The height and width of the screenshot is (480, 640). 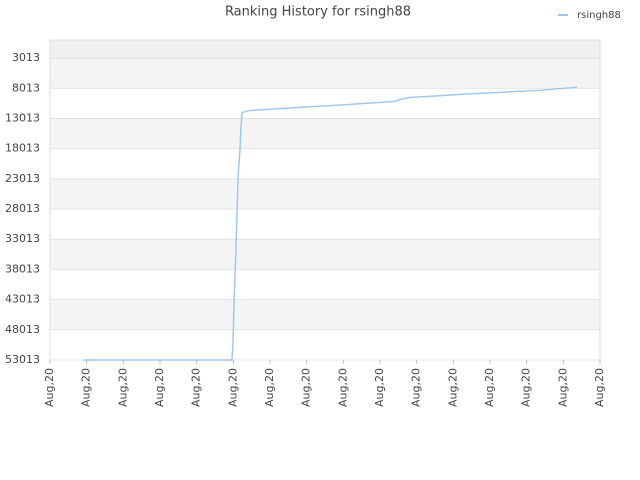 What do you see at coordinates (22, 299) in the screenshot?
I see `y-tick-label: 43013` at bounding box center [22, 299].